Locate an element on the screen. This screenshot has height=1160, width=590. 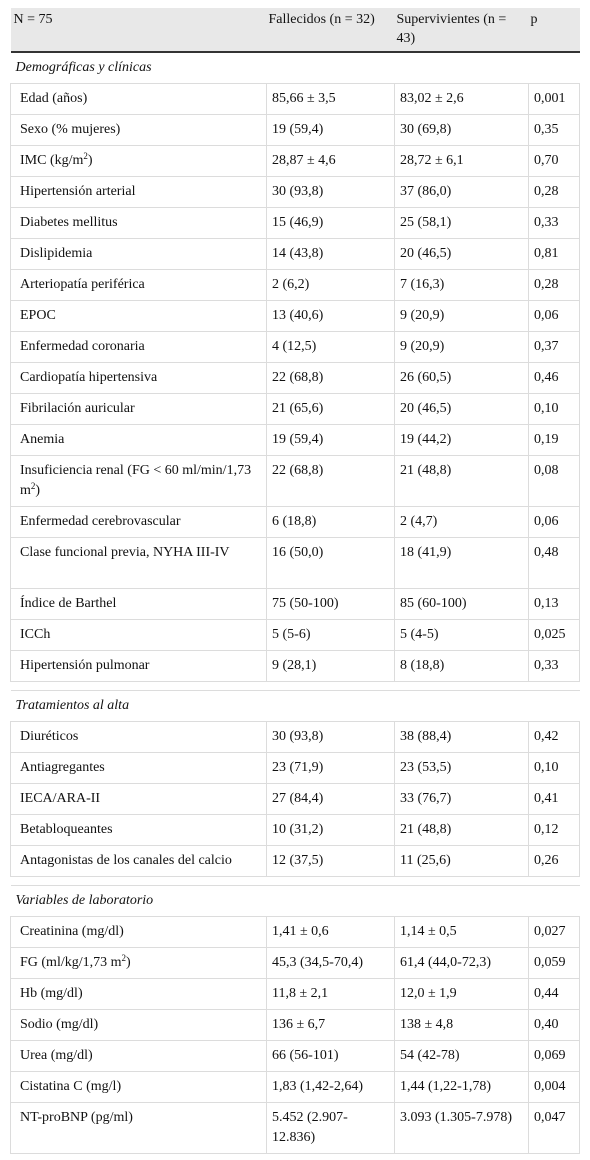
variable-label: Antagonistas de los canales del calcio is located at coordinates (126, 860).